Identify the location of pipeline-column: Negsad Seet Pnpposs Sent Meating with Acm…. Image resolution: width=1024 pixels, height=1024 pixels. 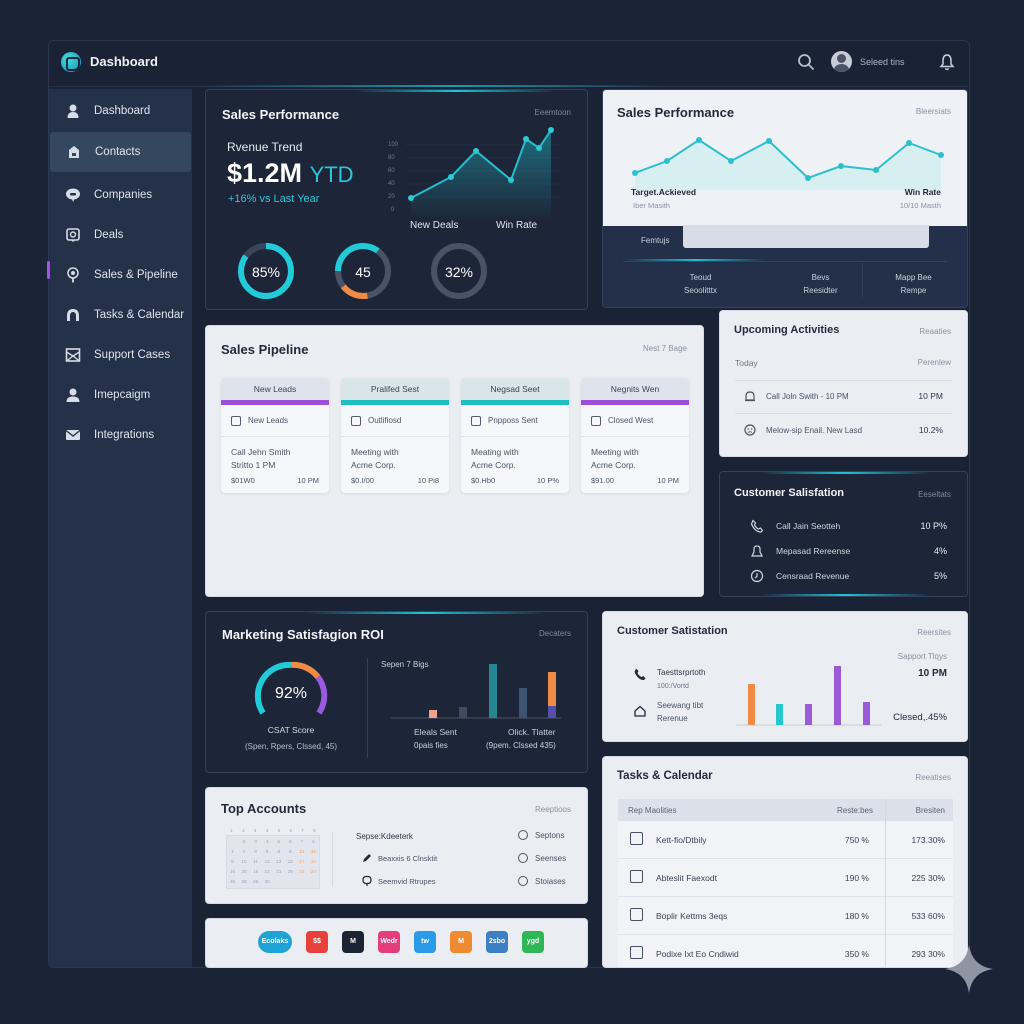
(515, 435).